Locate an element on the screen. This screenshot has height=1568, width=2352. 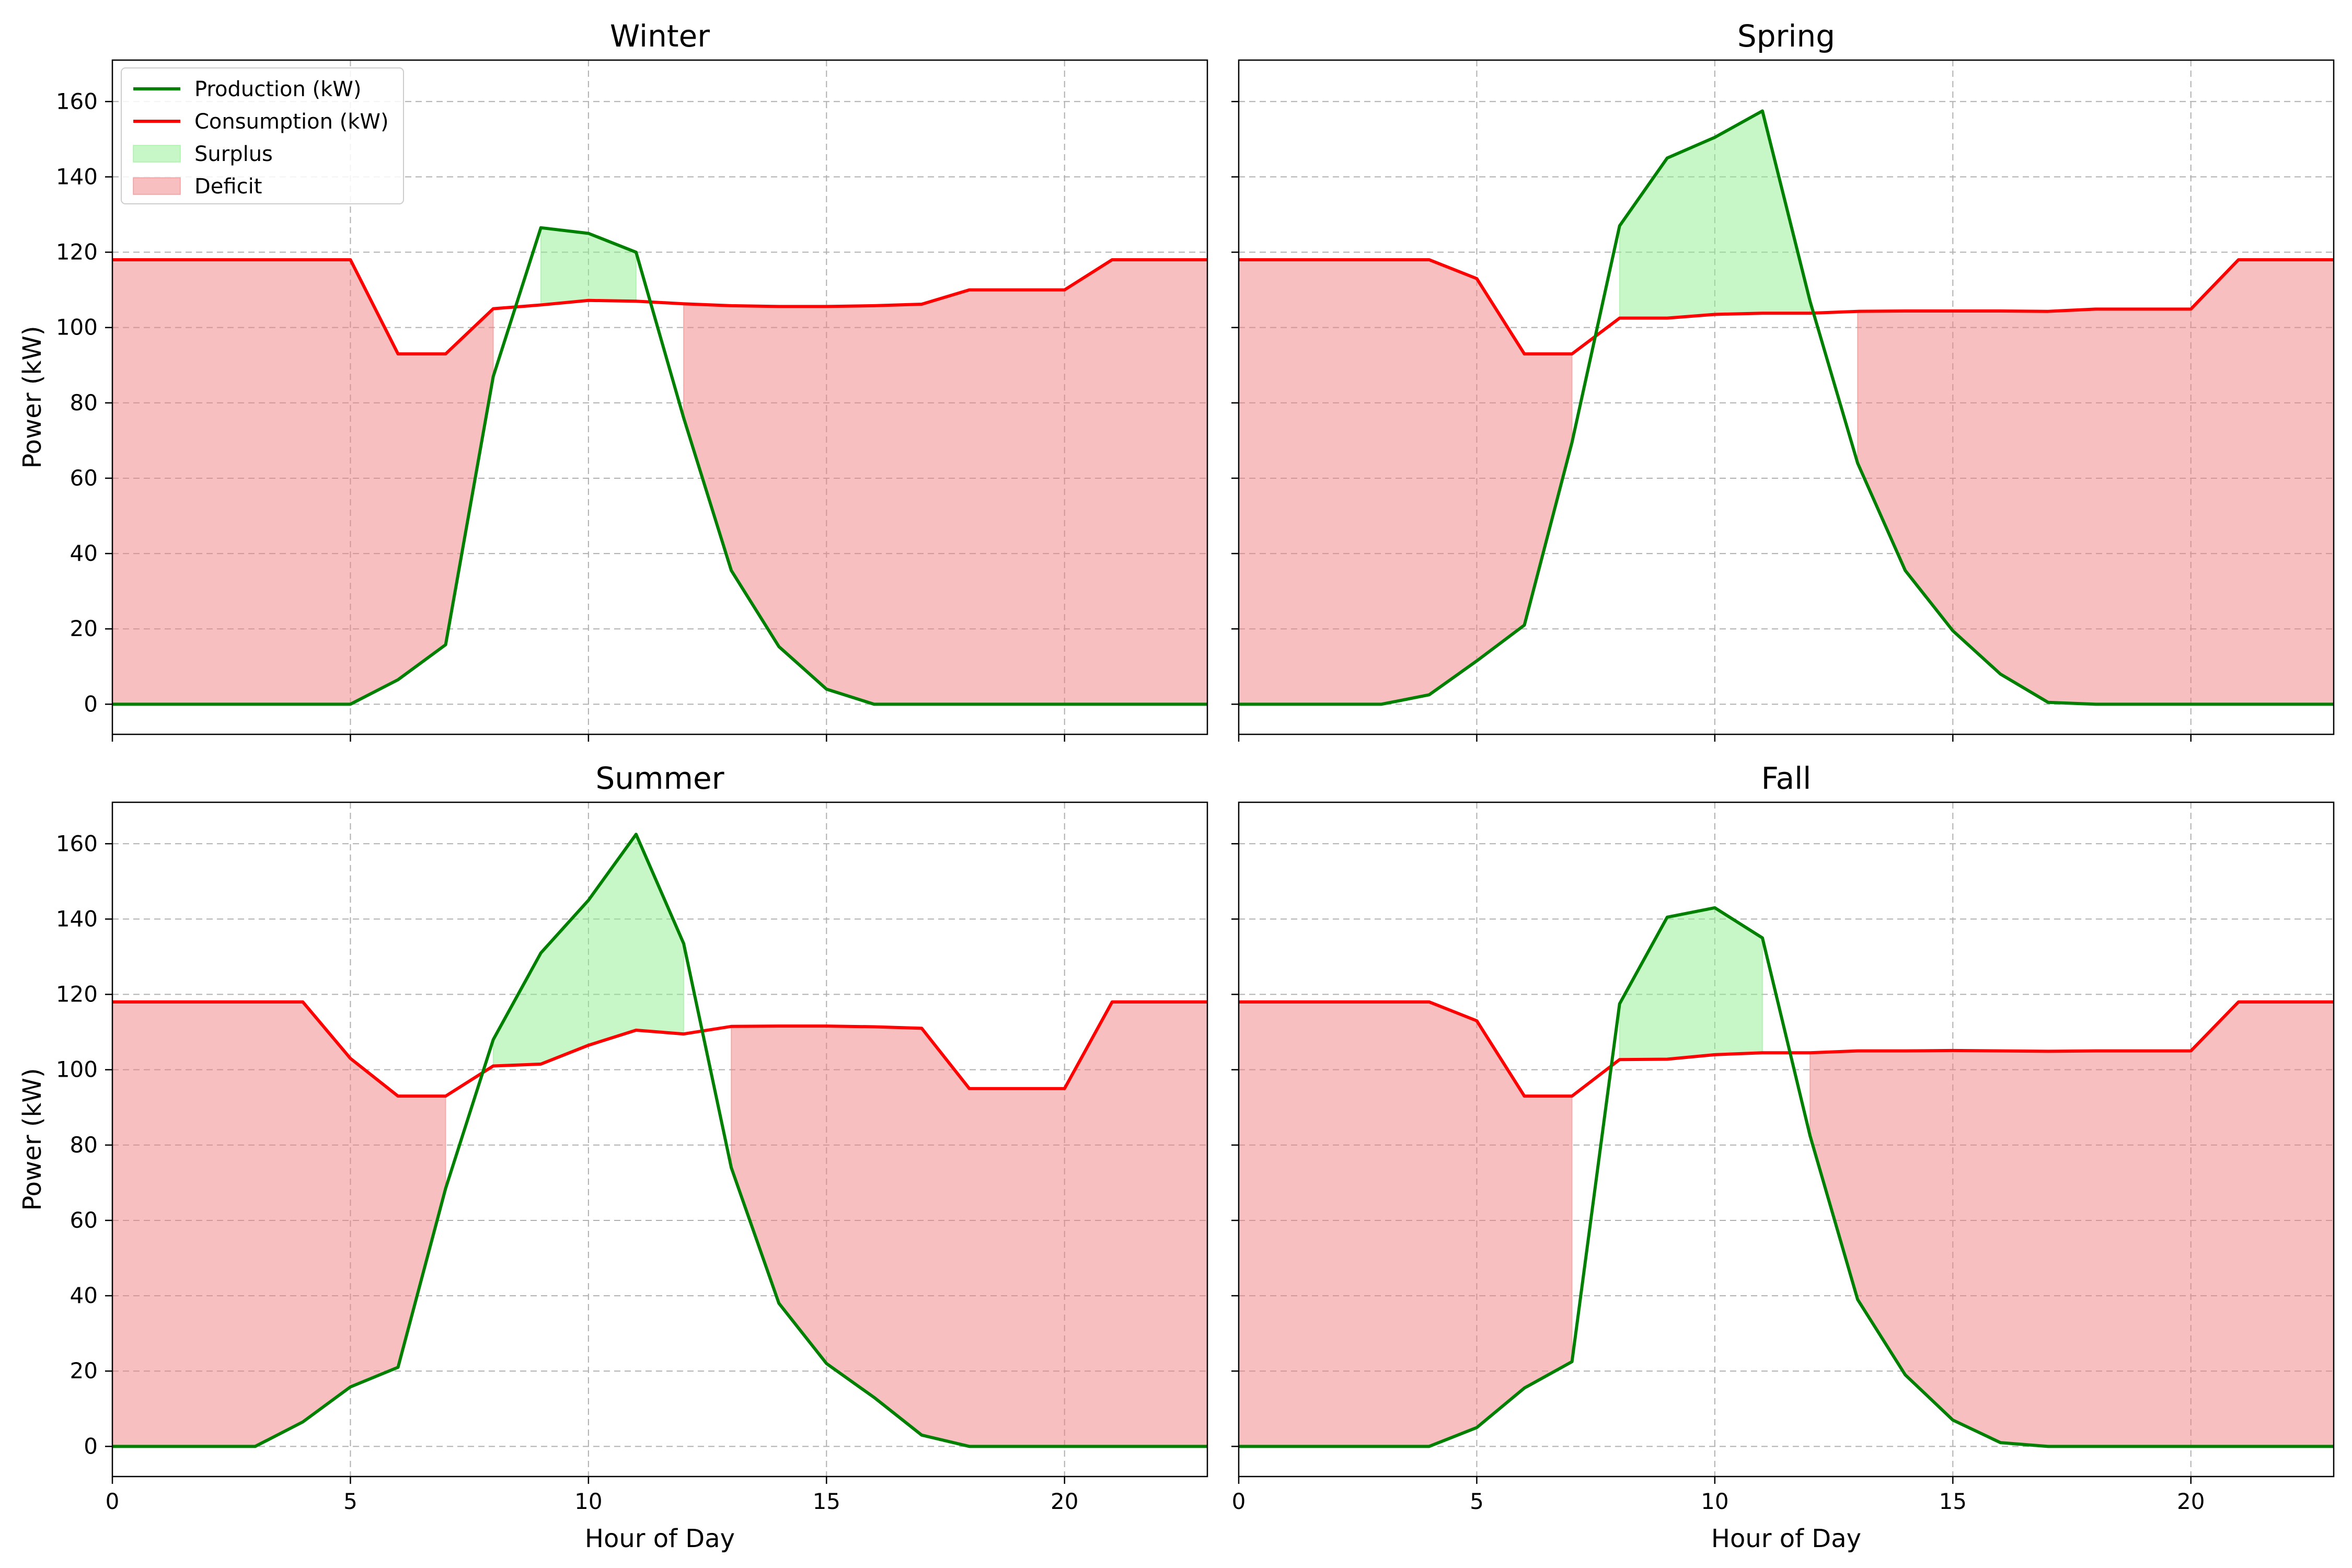
legend-label: Consumption (kW) is located at coordinates (291, 122).